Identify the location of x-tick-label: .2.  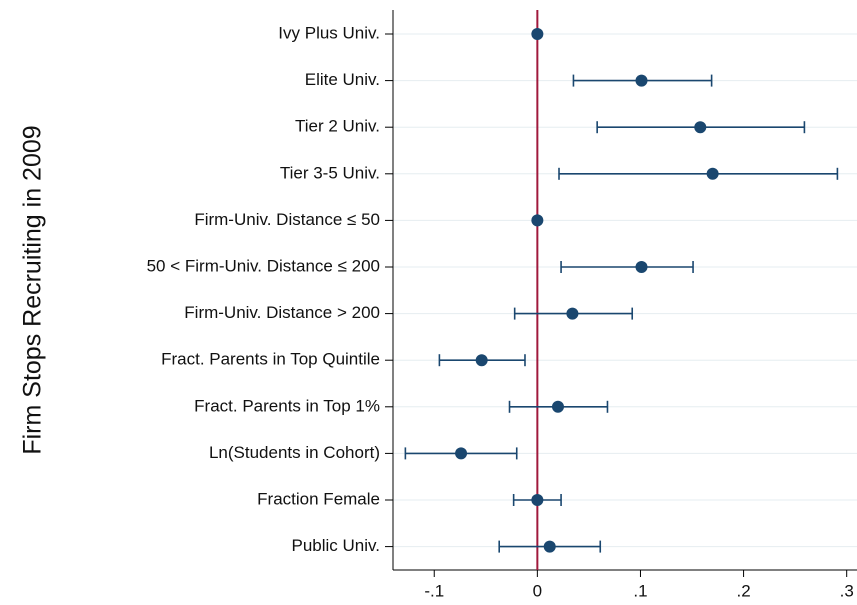
(743, 590).